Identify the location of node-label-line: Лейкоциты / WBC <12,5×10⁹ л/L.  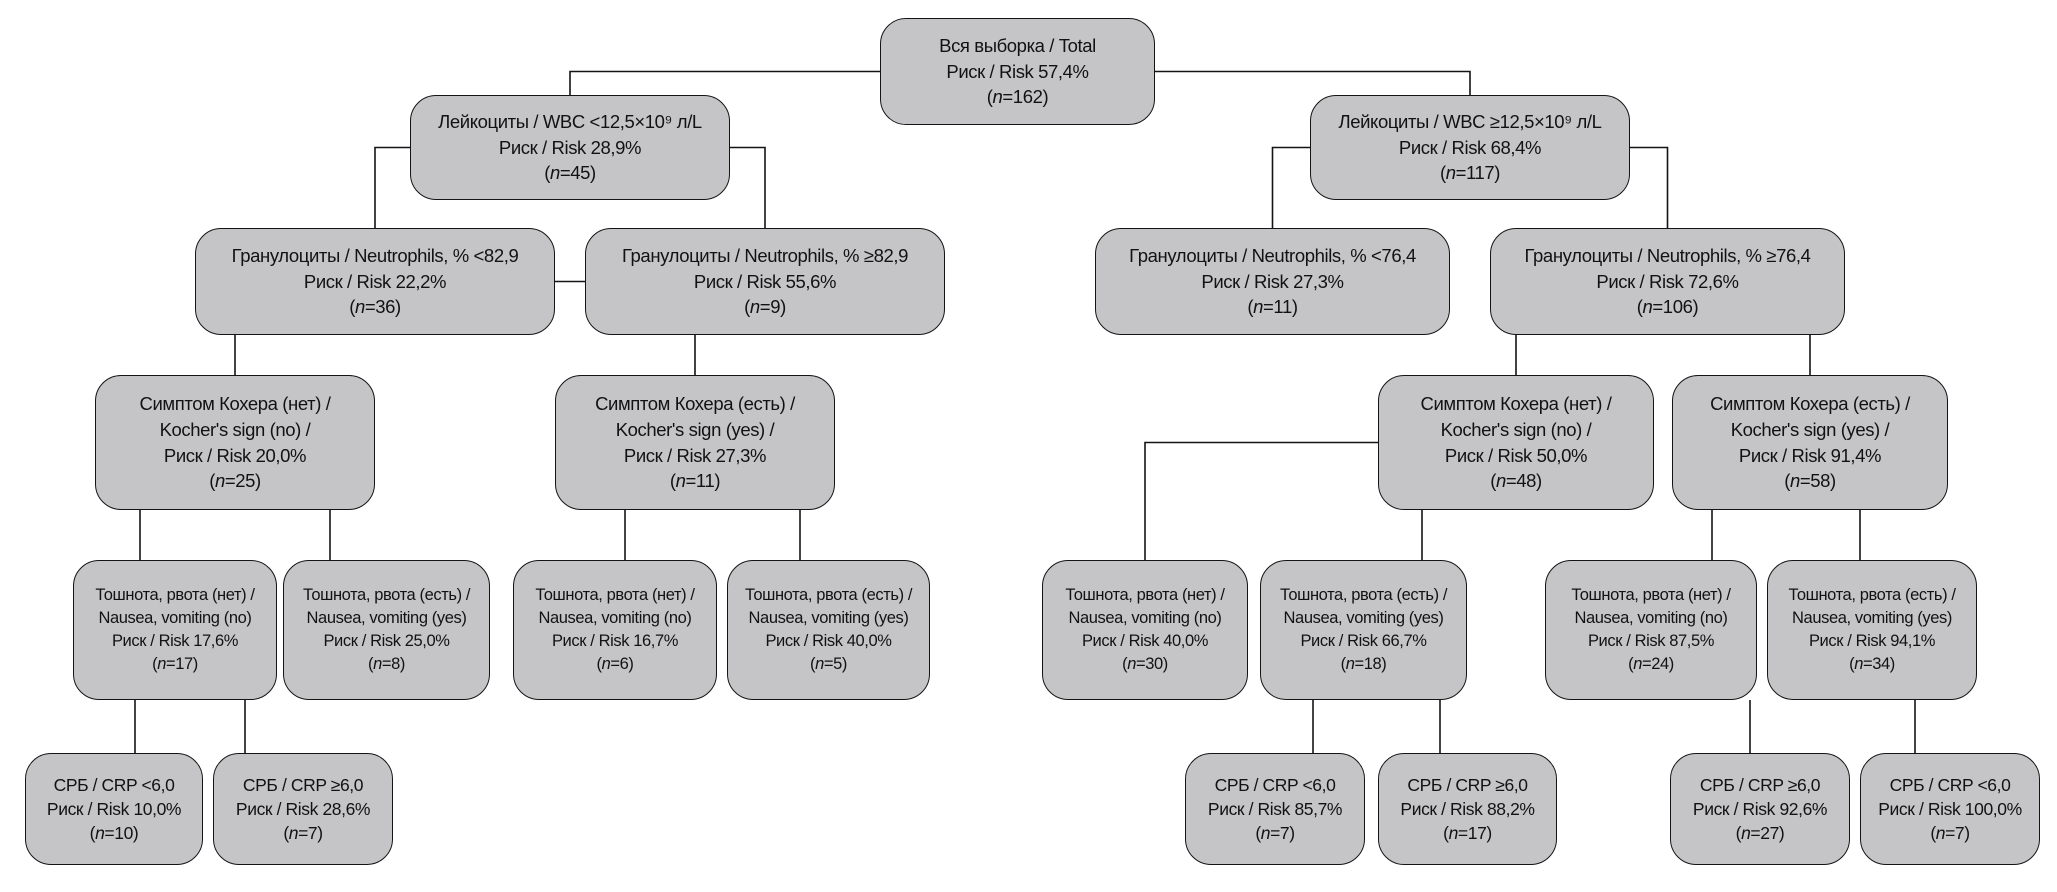
(570, 122).